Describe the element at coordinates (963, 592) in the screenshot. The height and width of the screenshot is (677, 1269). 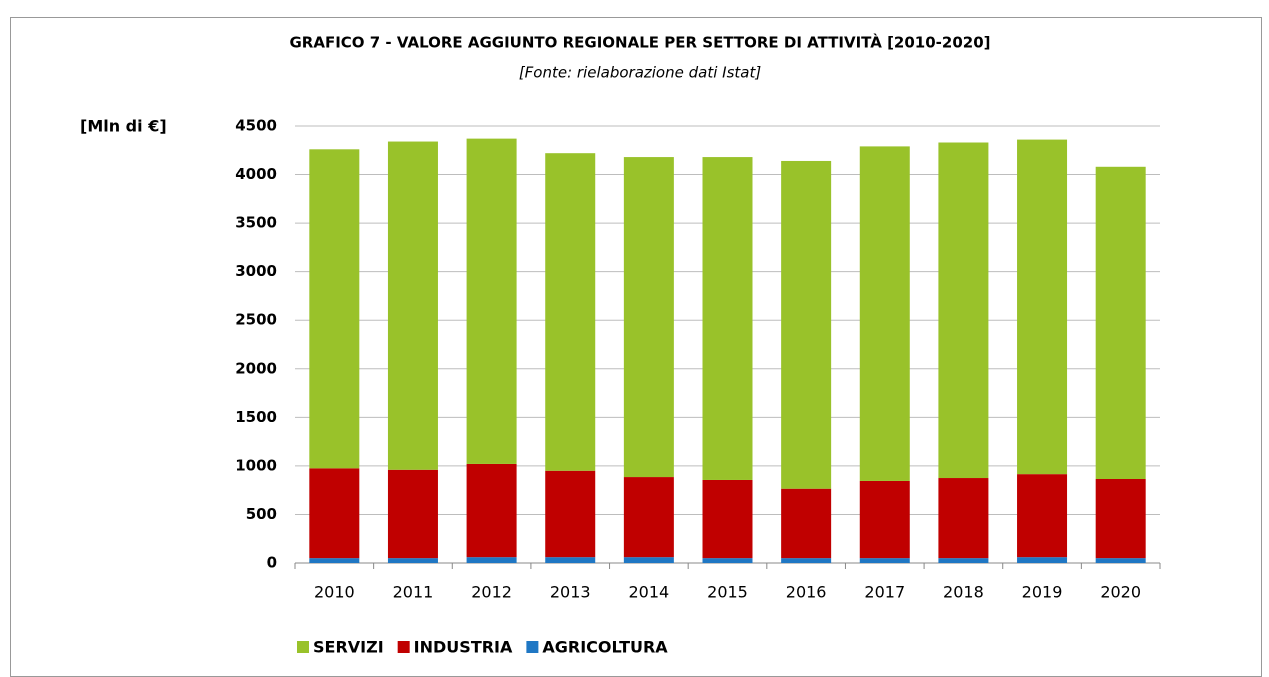
I see `x-tick-label: 2018` at that location.